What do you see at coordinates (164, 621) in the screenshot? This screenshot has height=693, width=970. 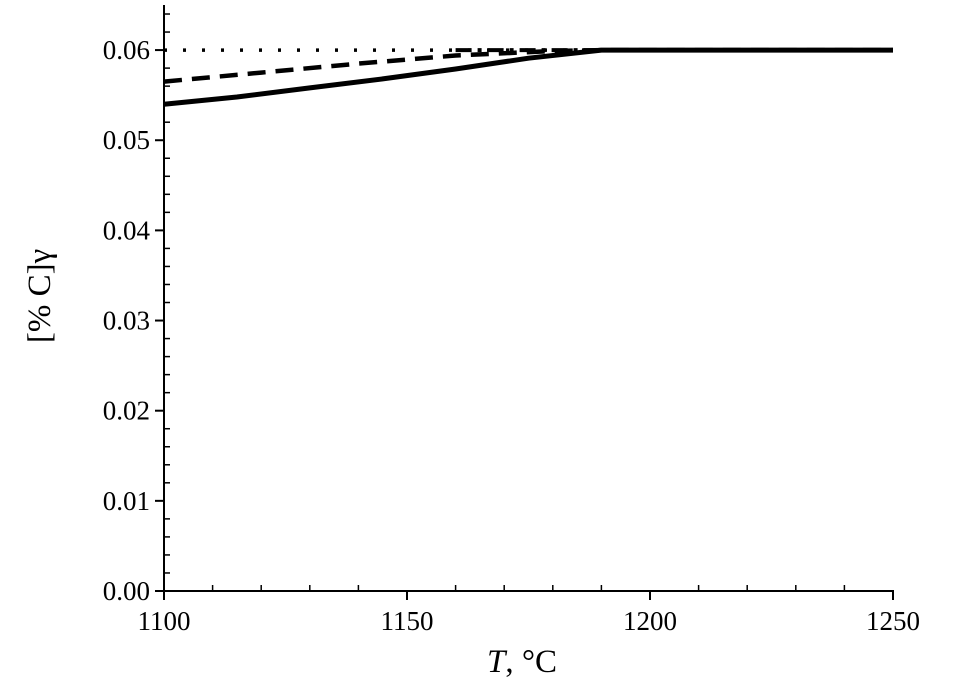 I see `x-tick-label: 1100` at bounding box center [164, 621].